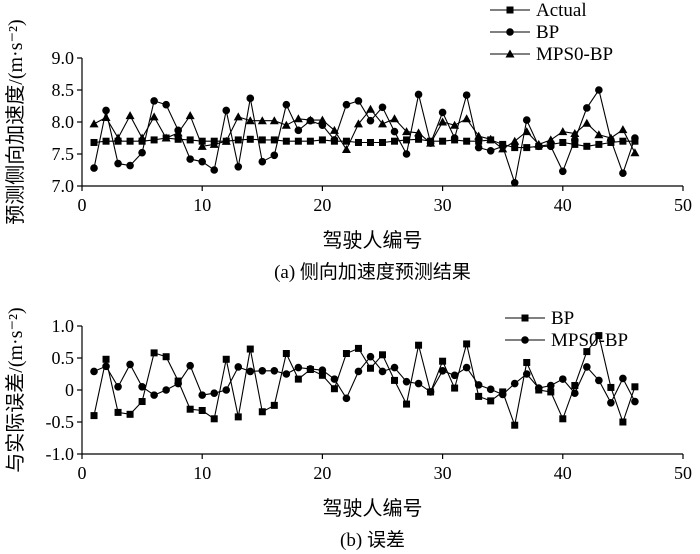 Image resolution: width=700 pixels, height=554 pixels. What do you see at coordinates (364, 130) in the screenshot?
I see `series-mps0-bp` at bounding box center [364, 130].